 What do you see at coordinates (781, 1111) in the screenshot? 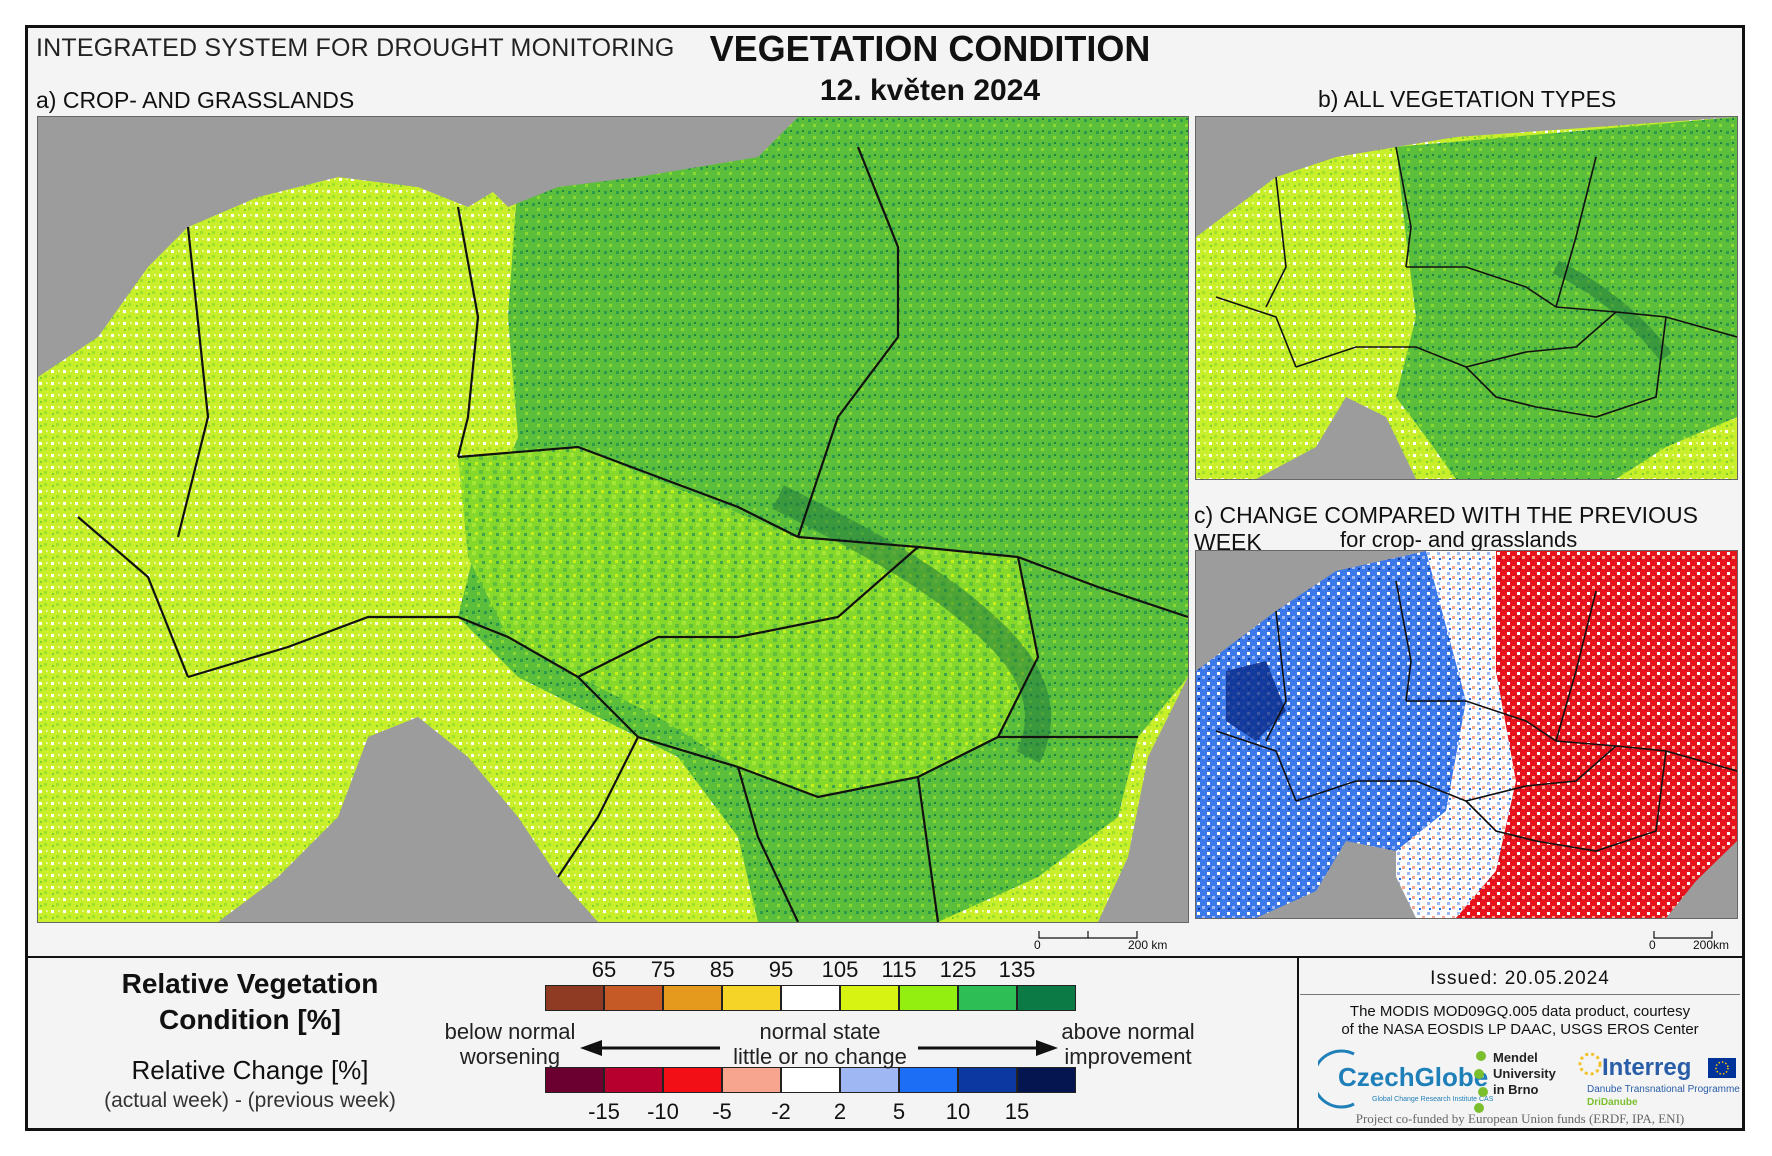
I see `change-tick-3: -2` at bounding box center [781, 1111].